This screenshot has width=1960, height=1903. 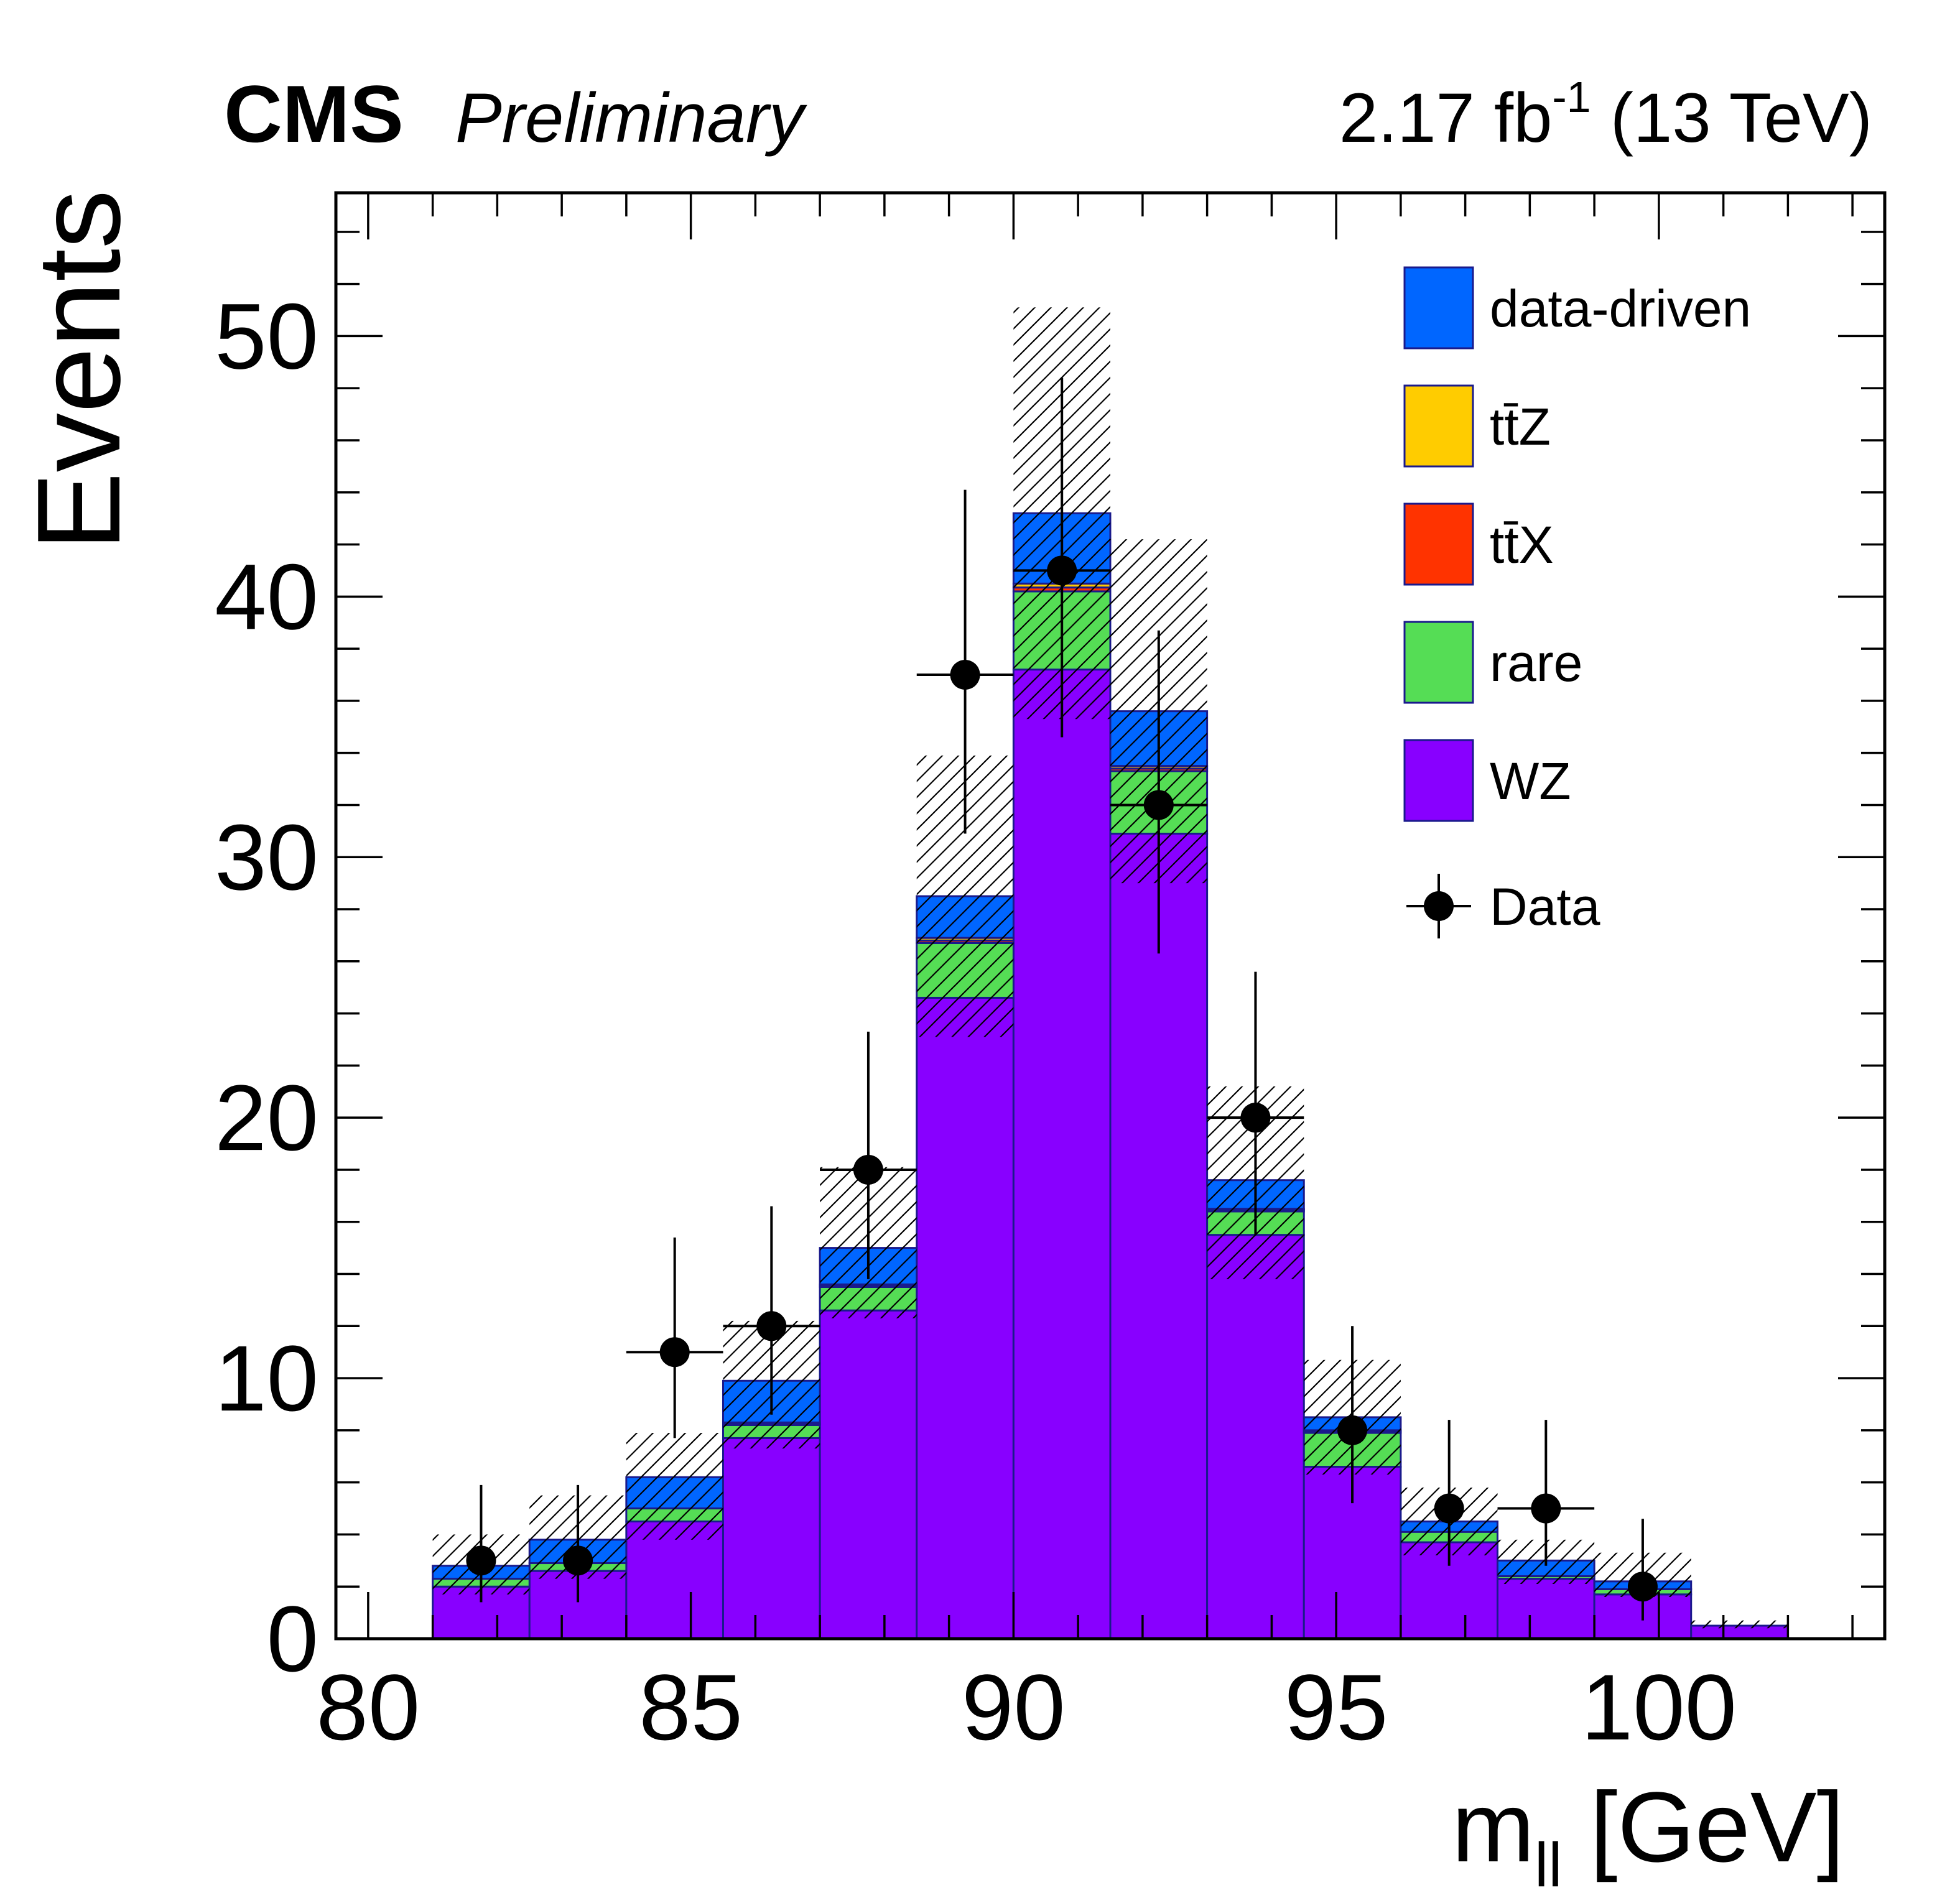 I want to click on preliminary-label: Preliminary, so click(x=631, y=118).